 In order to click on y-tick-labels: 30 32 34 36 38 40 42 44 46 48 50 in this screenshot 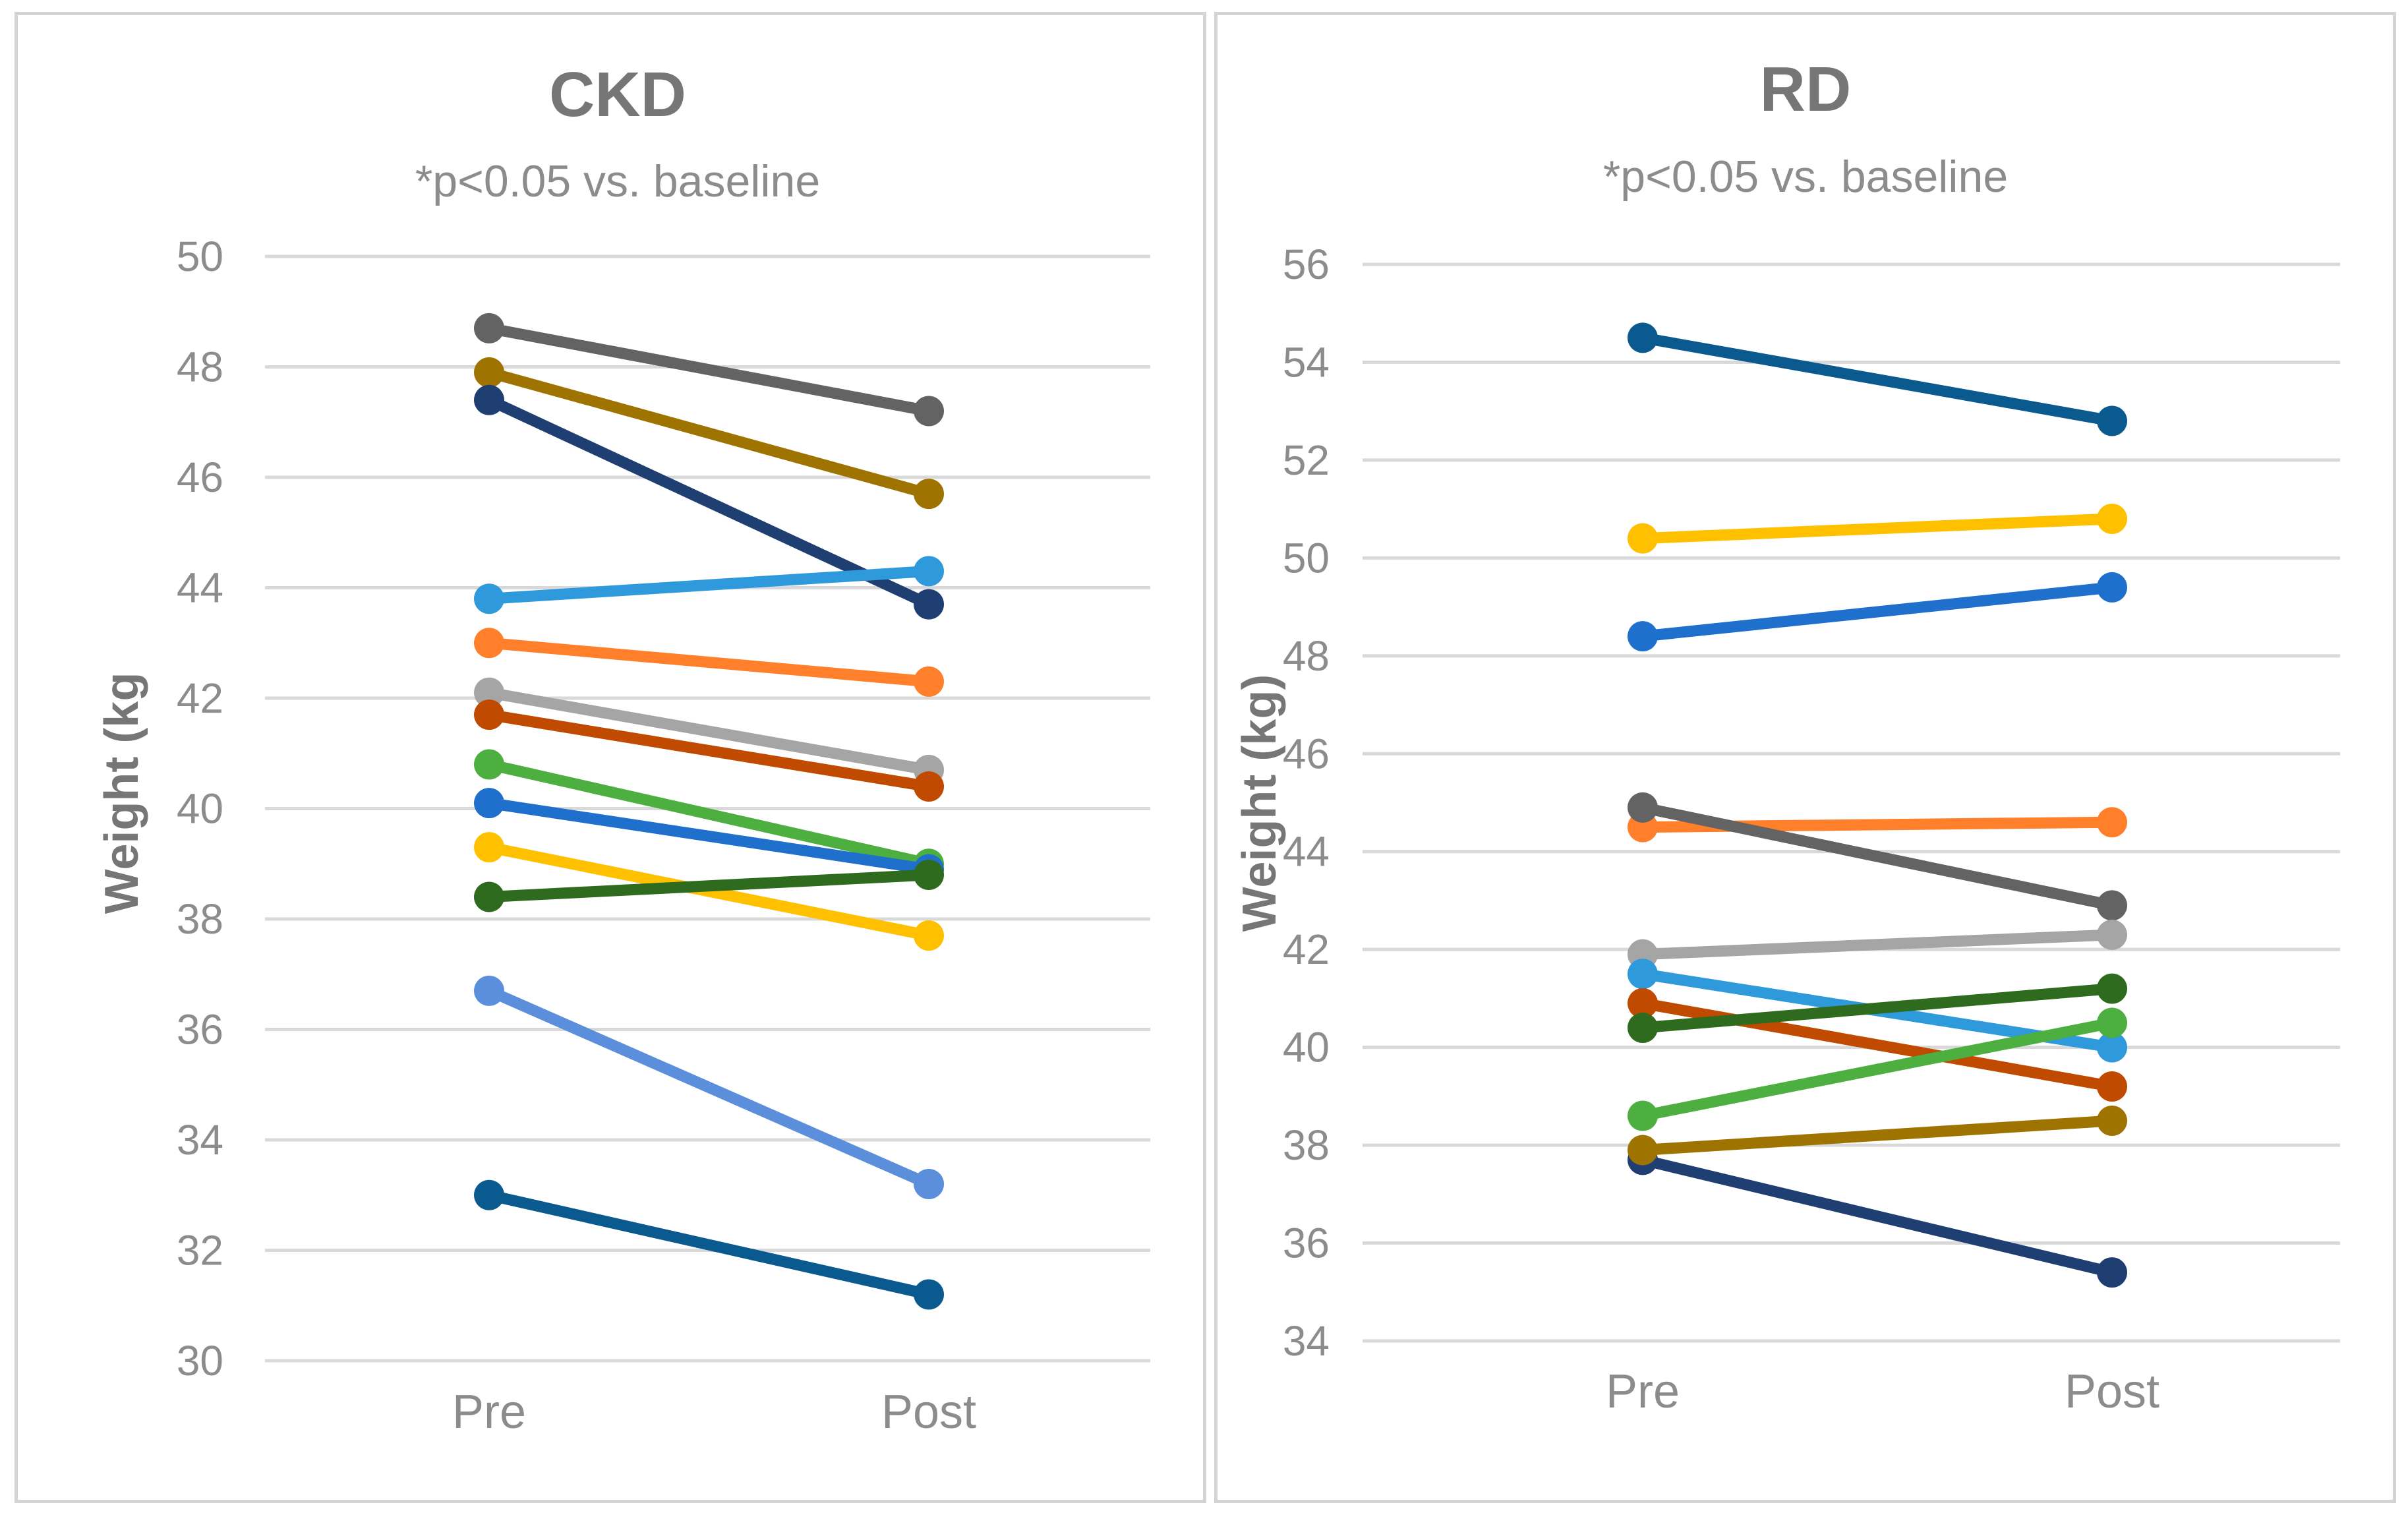, I will do `click(200, 808)`.